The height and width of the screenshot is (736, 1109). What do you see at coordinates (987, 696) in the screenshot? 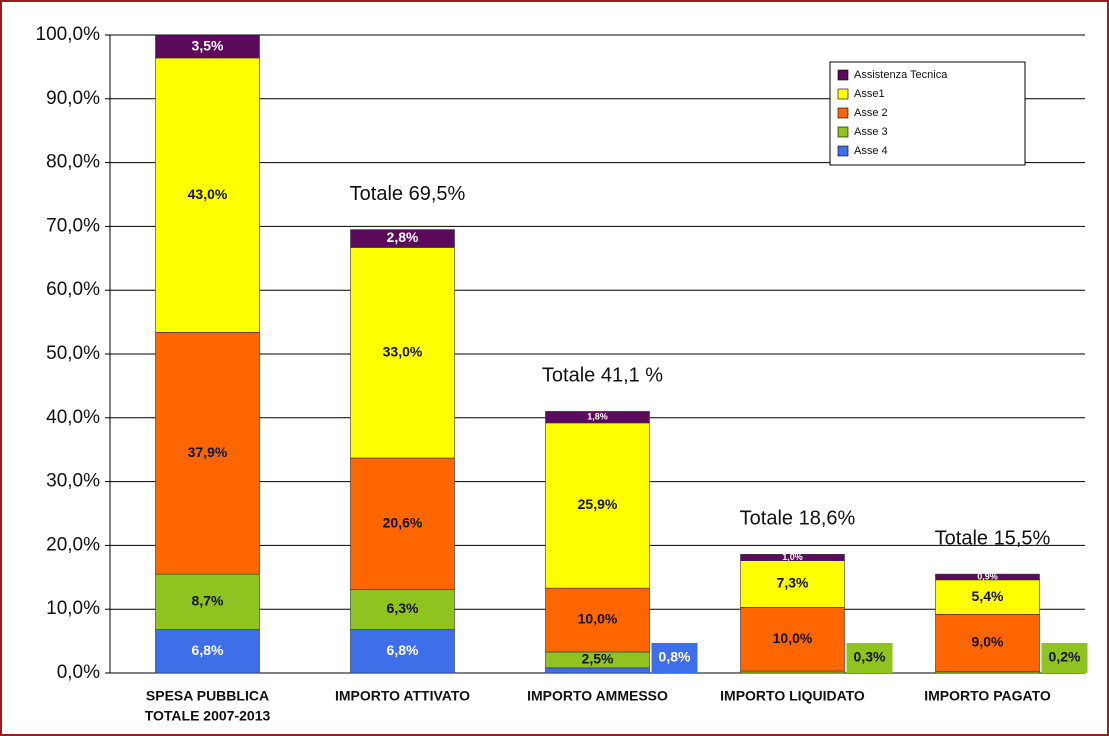
I see `x-tick-label: IMPORTO PAGATO` at bounding box center [987, 696].